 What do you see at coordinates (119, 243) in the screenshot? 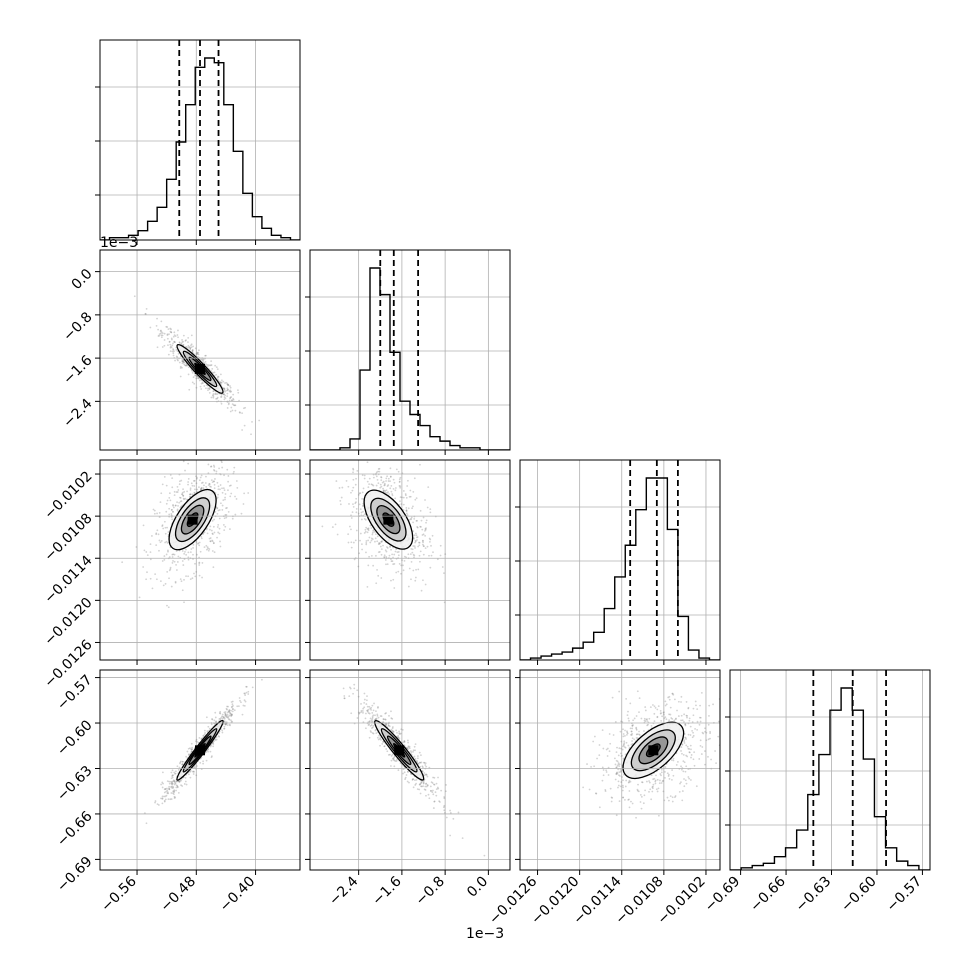
I see `offset-label-param1-hist: 1e−3` at bounding box center [119, 243].